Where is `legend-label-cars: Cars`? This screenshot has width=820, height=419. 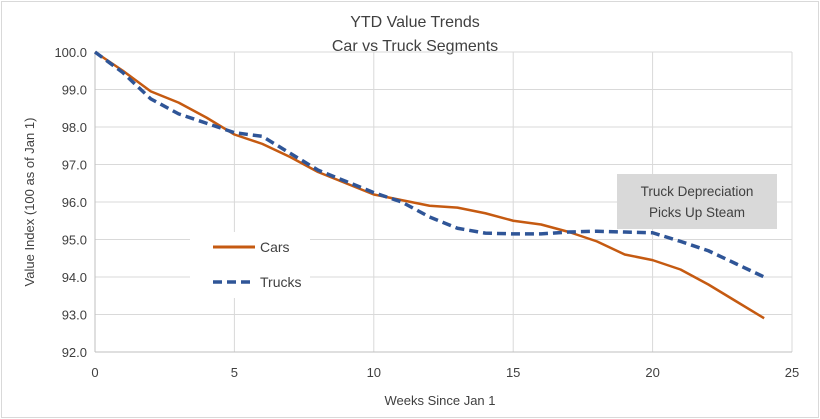
legend-label-cars: Cars is located at coordinates (275, 247).